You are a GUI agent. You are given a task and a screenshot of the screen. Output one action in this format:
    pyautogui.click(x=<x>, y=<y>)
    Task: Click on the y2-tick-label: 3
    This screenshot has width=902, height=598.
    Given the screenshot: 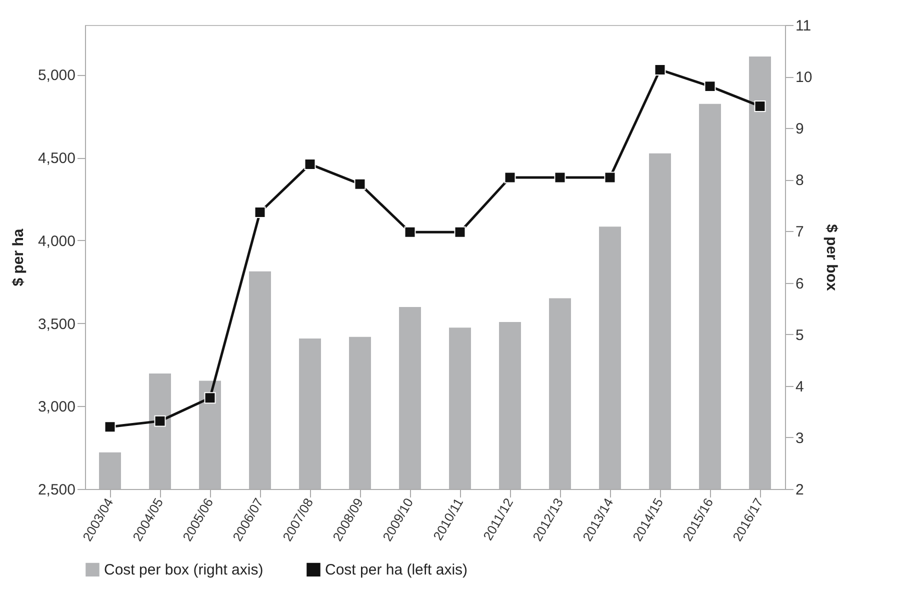 What is the action you would take?
    pyautogui.click(x=800, y=438)
    